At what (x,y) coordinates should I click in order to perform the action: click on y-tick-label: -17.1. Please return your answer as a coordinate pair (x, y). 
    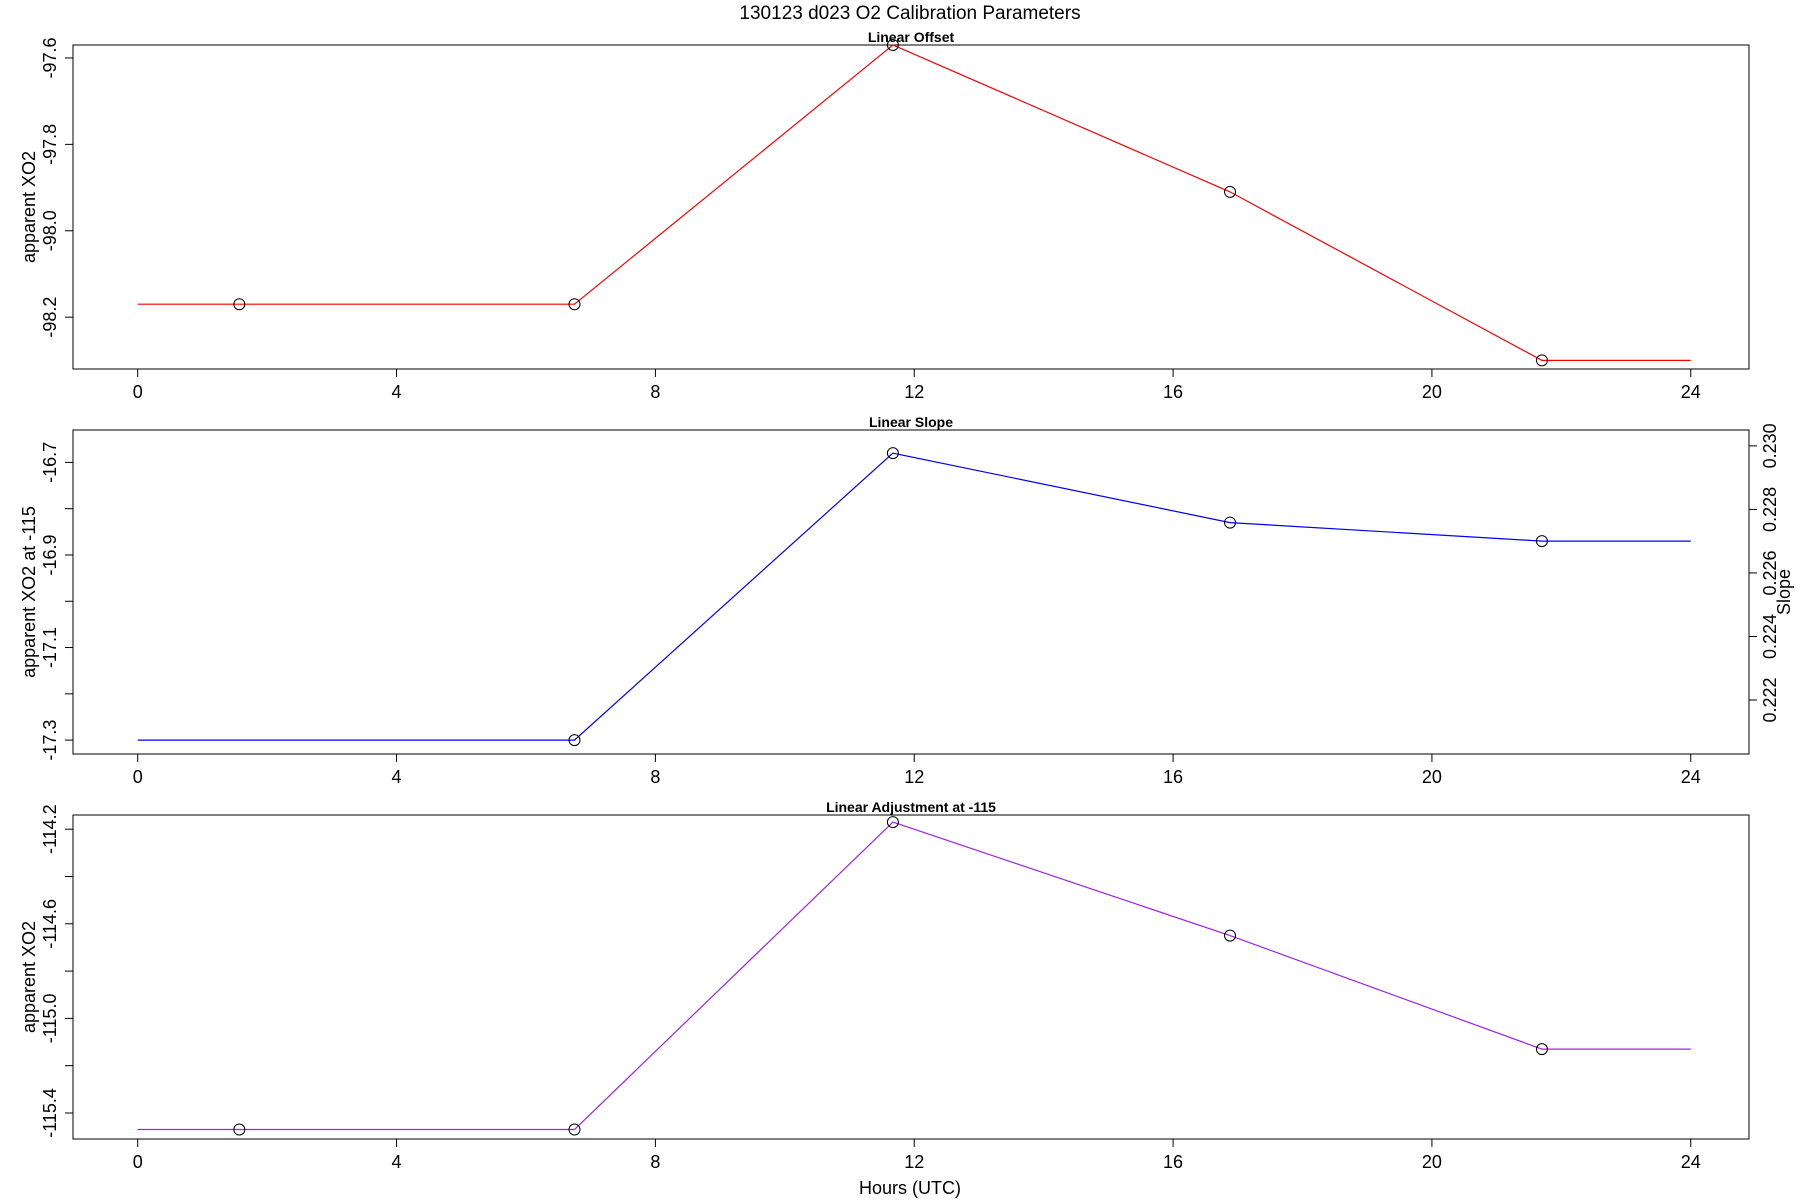
    Looking at the image, I should click on (50, 647).